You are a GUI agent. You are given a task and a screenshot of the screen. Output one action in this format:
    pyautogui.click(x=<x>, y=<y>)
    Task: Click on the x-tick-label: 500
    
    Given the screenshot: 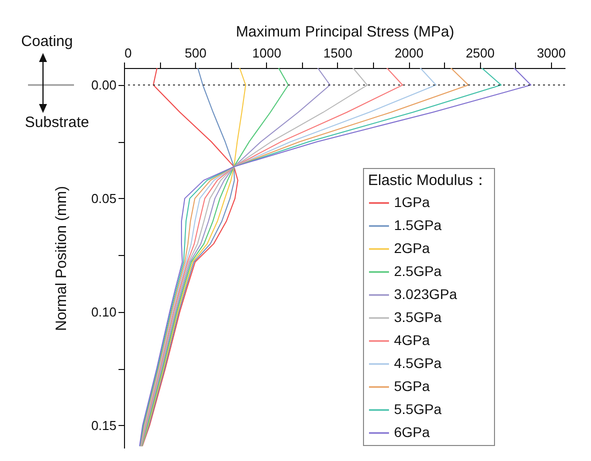 What is the action you would take?
    pyautogui.click(x=195, y=53)
    